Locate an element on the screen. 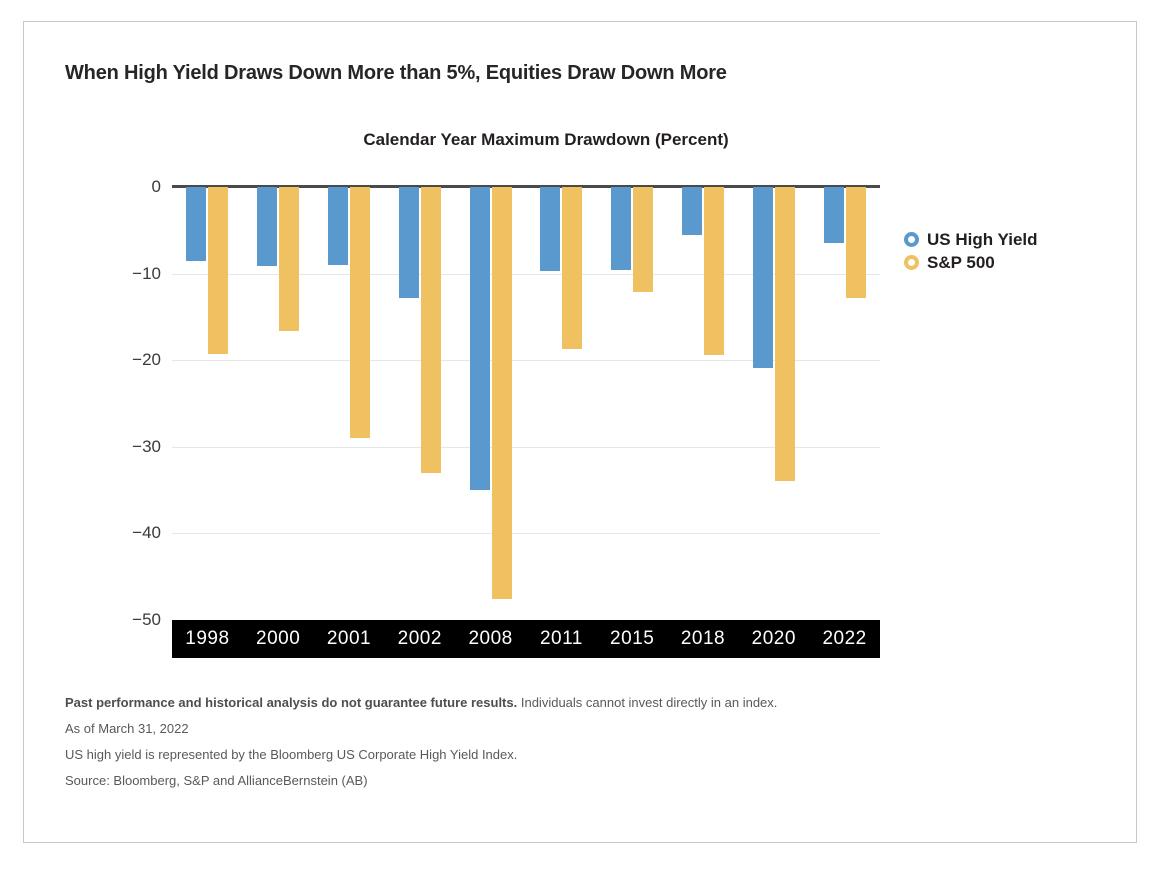 The image size is (1166, 872). footnote-as-of-date: As of March 31, 2022 is located at coordinates (127, 728).